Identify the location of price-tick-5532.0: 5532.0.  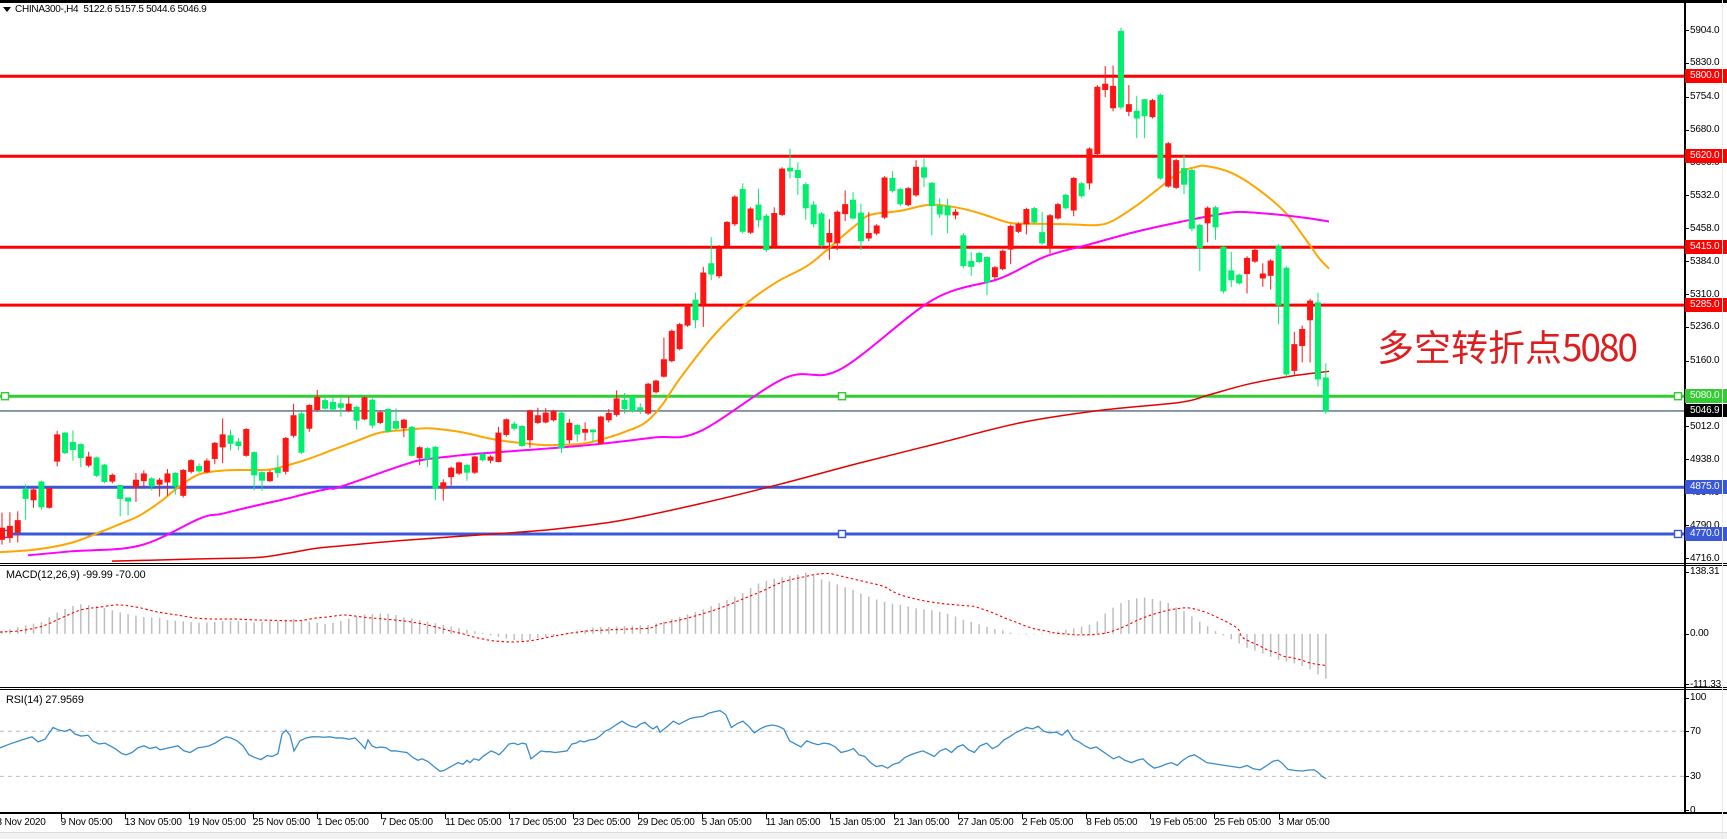
(1705, 195).